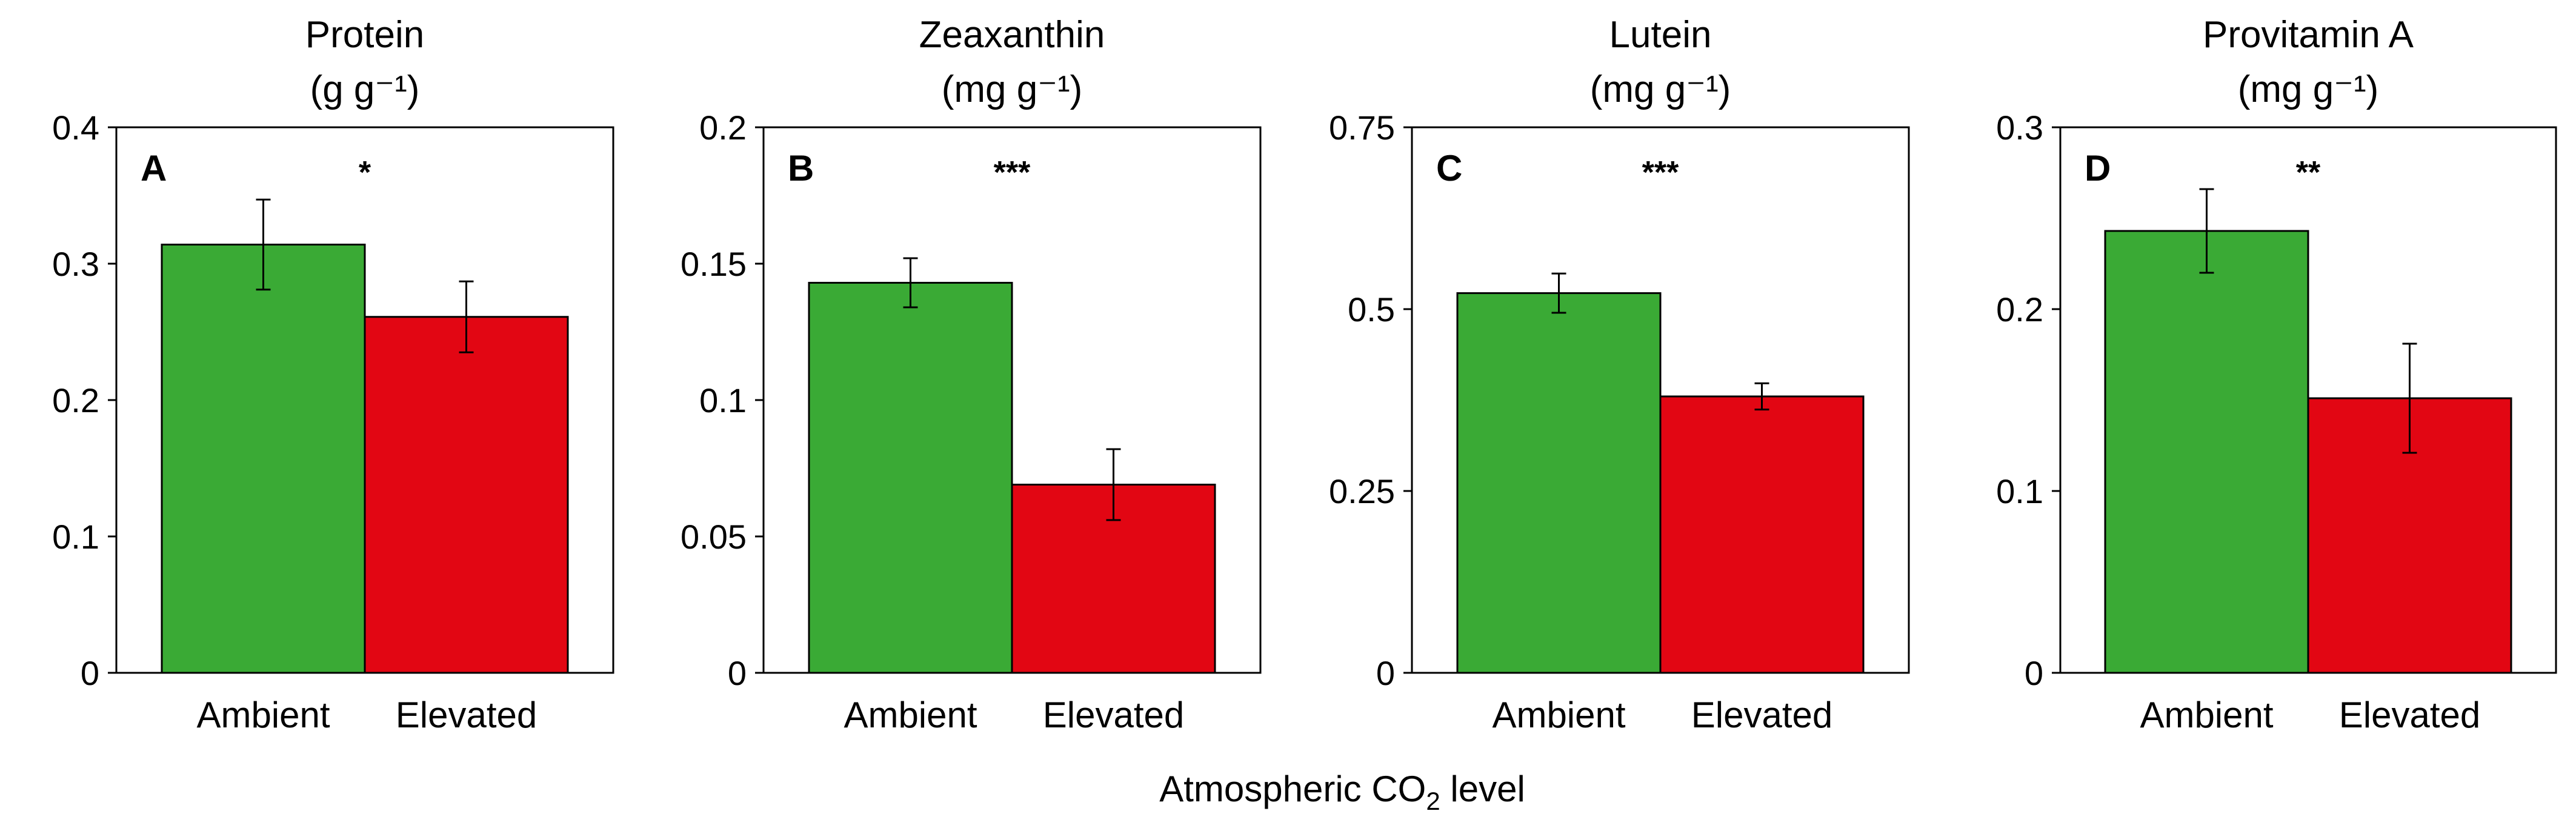 This screenshot has height=828, width=2576. What do you see at coordinates (365, 89) in the screenshot?
I see `chart-unit: (g g⁻¹)` at bounding box center [365, 89].